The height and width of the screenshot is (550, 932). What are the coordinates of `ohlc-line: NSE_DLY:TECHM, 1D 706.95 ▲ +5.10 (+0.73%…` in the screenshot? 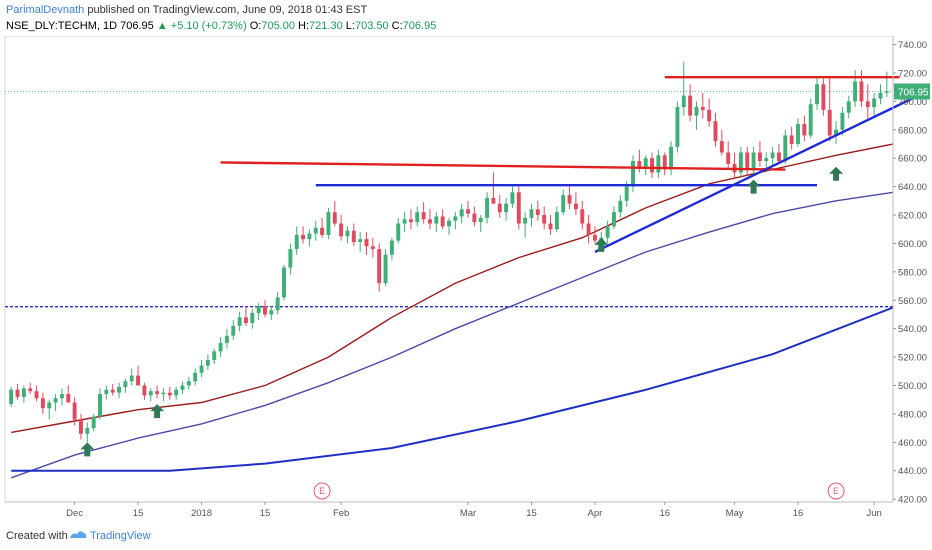 It's located at (221, 26).